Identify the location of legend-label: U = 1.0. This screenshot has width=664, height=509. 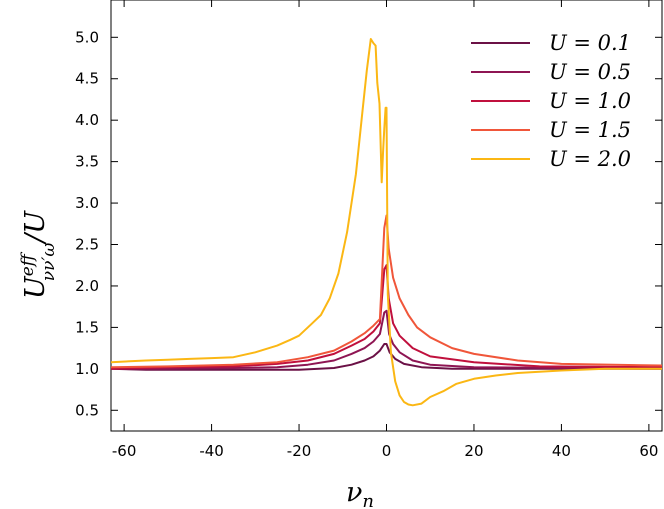
(590, 101).